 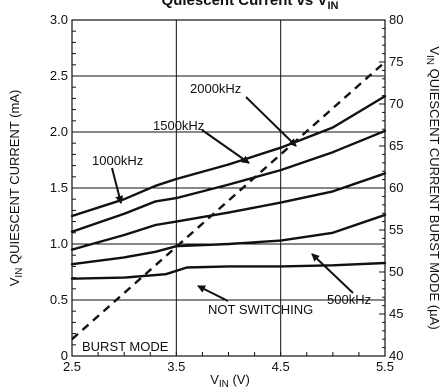 What do you see at coordinates (72, 366) in the screenshot?
I see `x-tick-label-2.5: 2.5` at bounding box center [72, 366].